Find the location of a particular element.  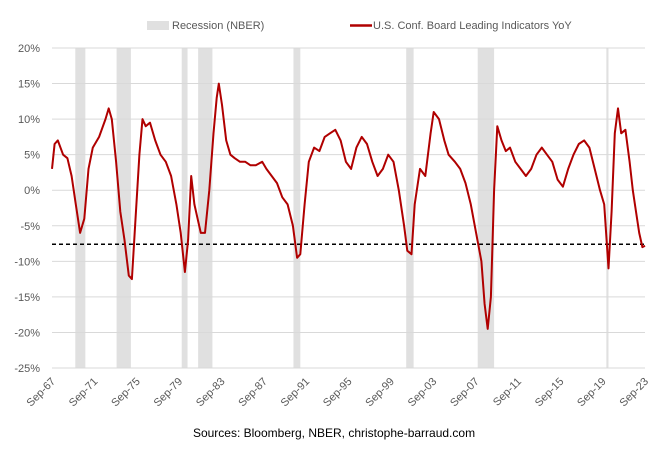

x-tick-label: Sep-11 is located at coordinates (507, 392).